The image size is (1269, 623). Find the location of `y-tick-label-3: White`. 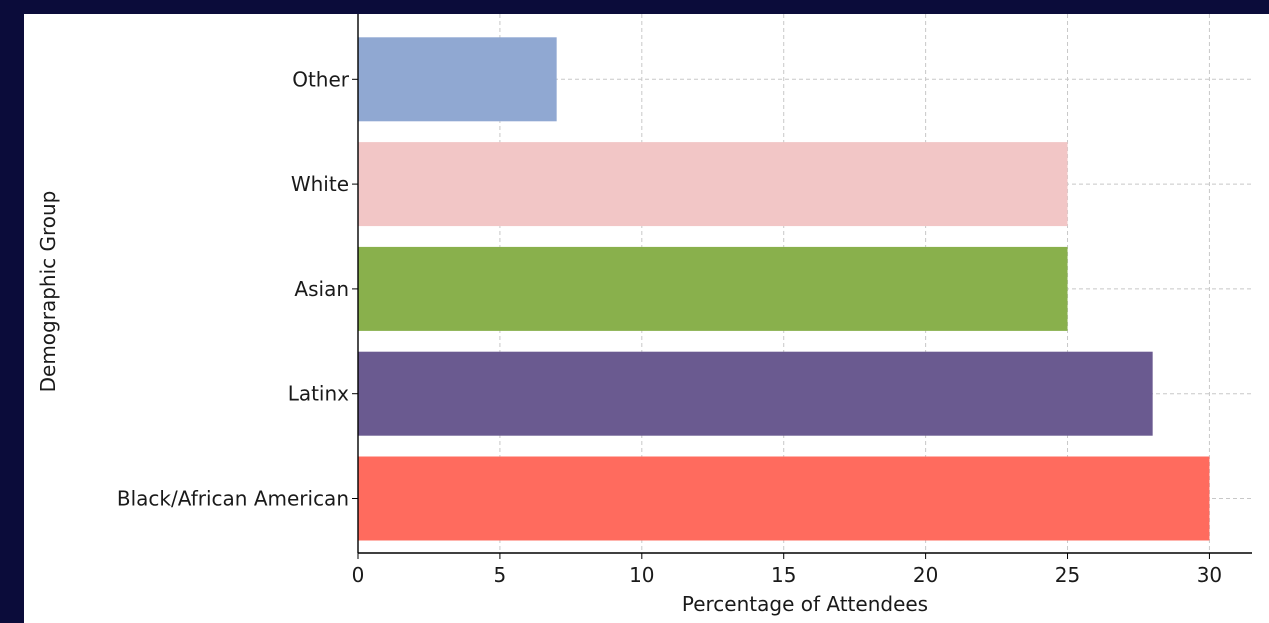

y-tick-label-3: White is located at coordinates (320, 184).